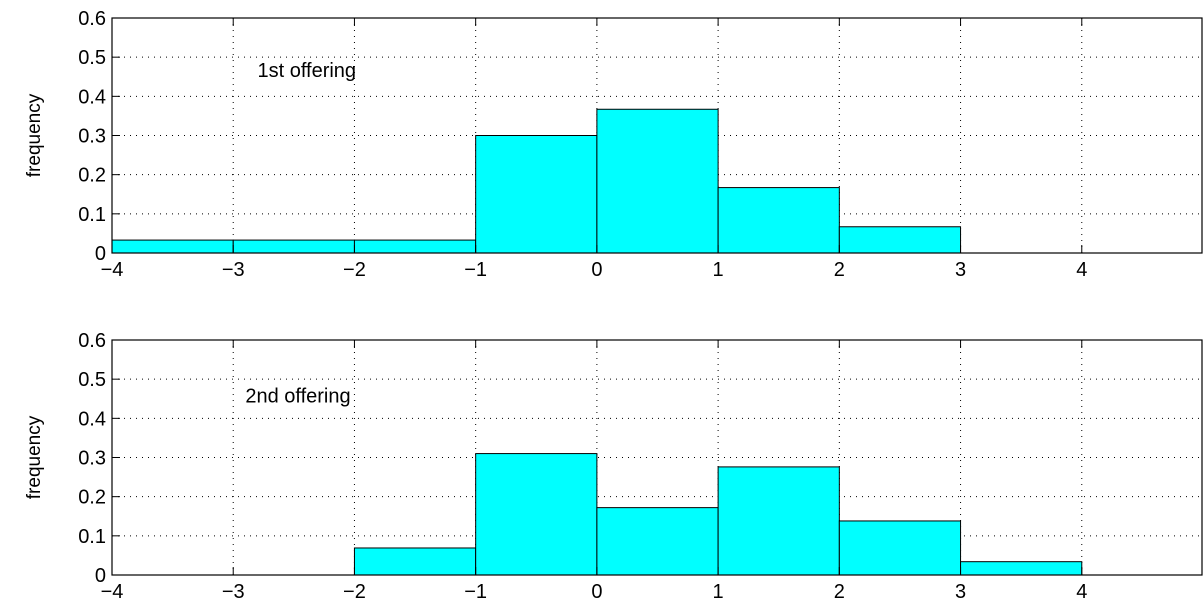 This screenshot has width=1203, height=603. What do you see at coordinates (306, 71) in the screenshot?
I see `chart-annotation: 1st offering` at bounding box center [306, 71].